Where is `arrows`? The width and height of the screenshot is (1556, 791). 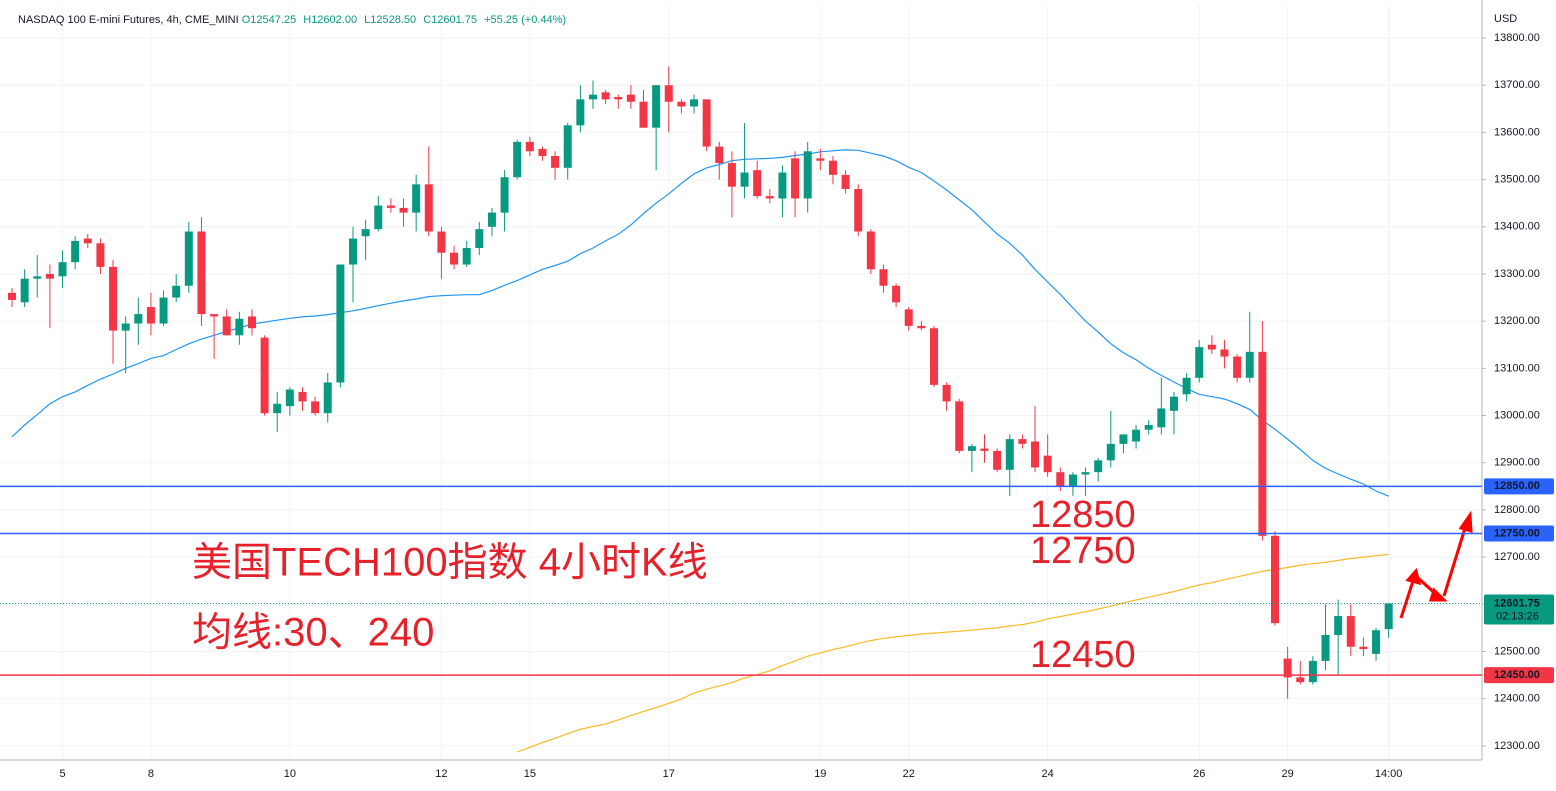
arrows is located at coordinates (1436, 564).